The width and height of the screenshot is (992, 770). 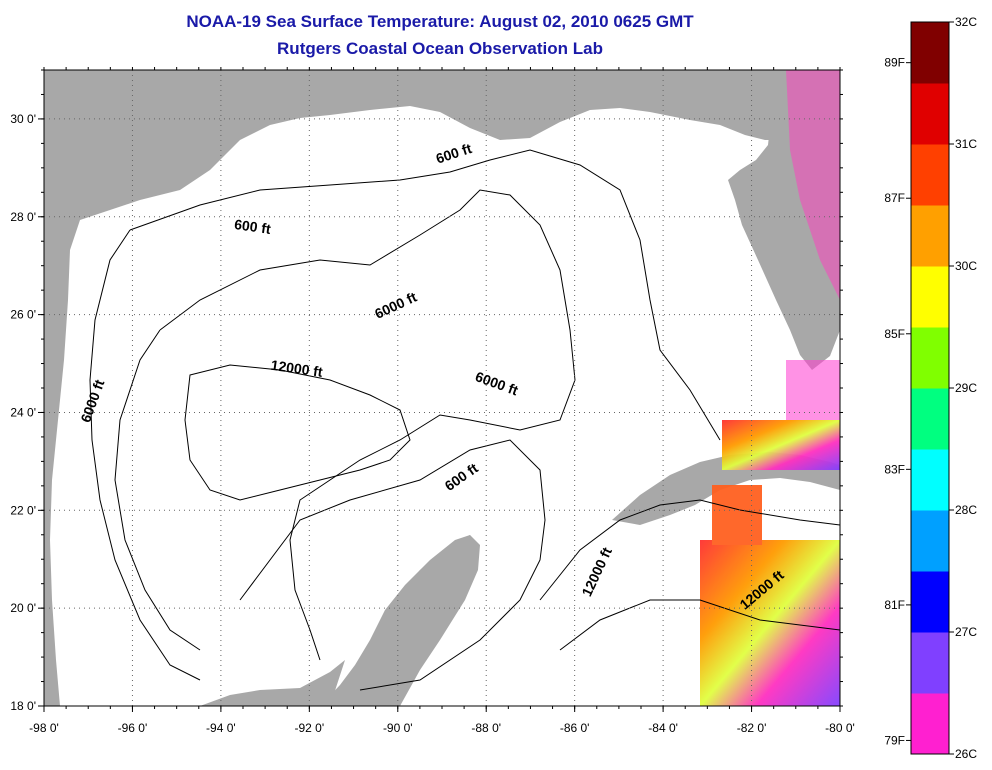 What do you see at coordinates (297, 368) in the screenshot?
I see `contour-label: 12000 ft` at bounding box center [297, 368].